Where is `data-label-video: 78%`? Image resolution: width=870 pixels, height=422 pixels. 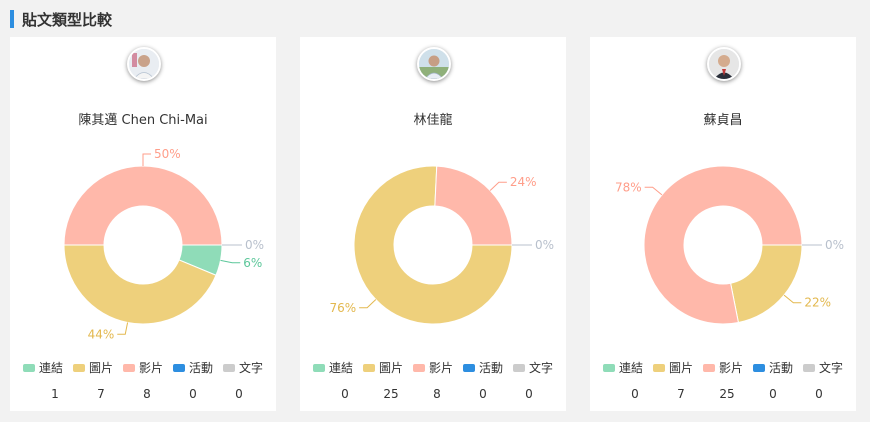
data-label-video: 78% is located at coordinates (628, 187).